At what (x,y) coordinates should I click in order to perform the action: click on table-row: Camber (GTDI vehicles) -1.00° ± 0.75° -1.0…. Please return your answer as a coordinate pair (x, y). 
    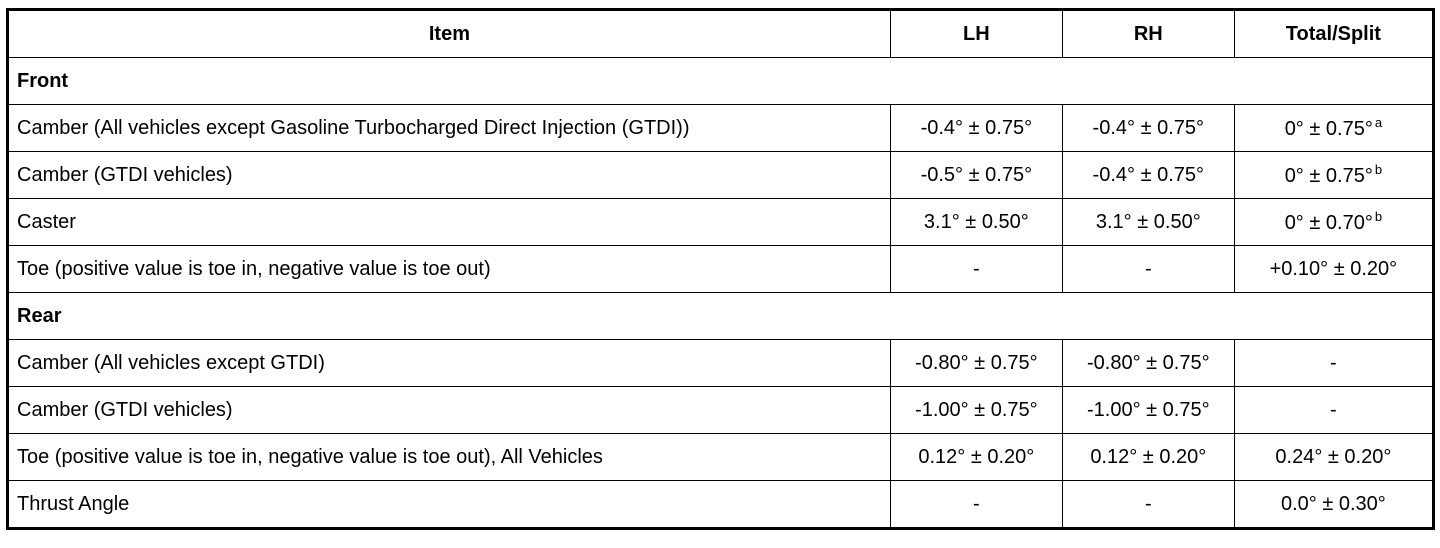
    Looking at the image, I should click on (721, 410).